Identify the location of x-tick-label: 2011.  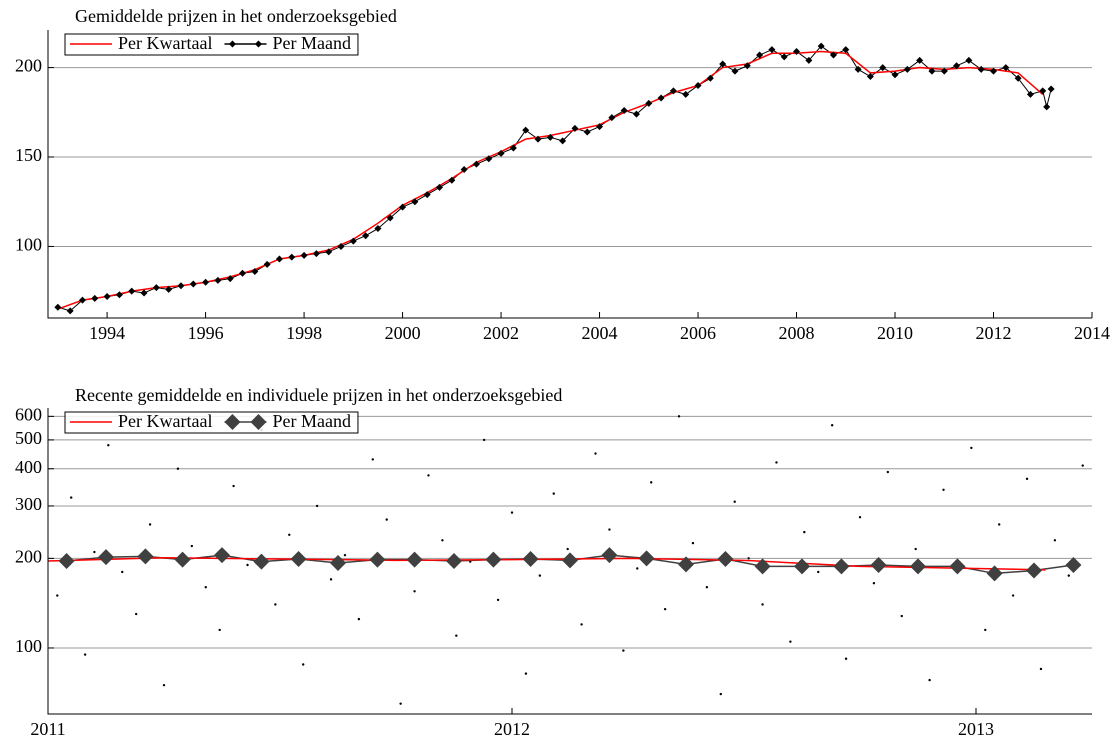
(47, 729).